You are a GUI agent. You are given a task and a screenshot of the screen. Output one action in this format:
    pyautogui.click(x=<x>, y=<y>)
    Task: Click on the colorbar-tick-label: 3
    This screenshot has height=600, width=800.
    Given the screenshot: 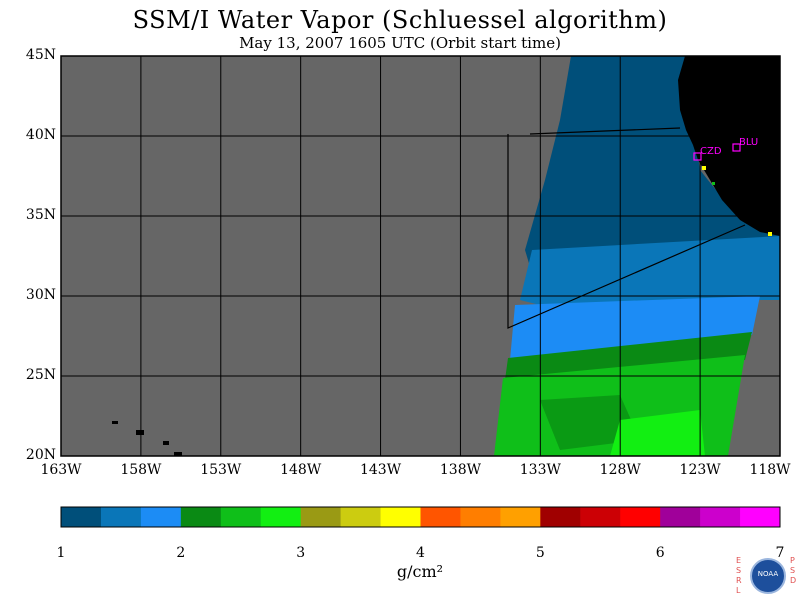 What is the action you would take?
    pyautogui.click(x=301, y=553)
    